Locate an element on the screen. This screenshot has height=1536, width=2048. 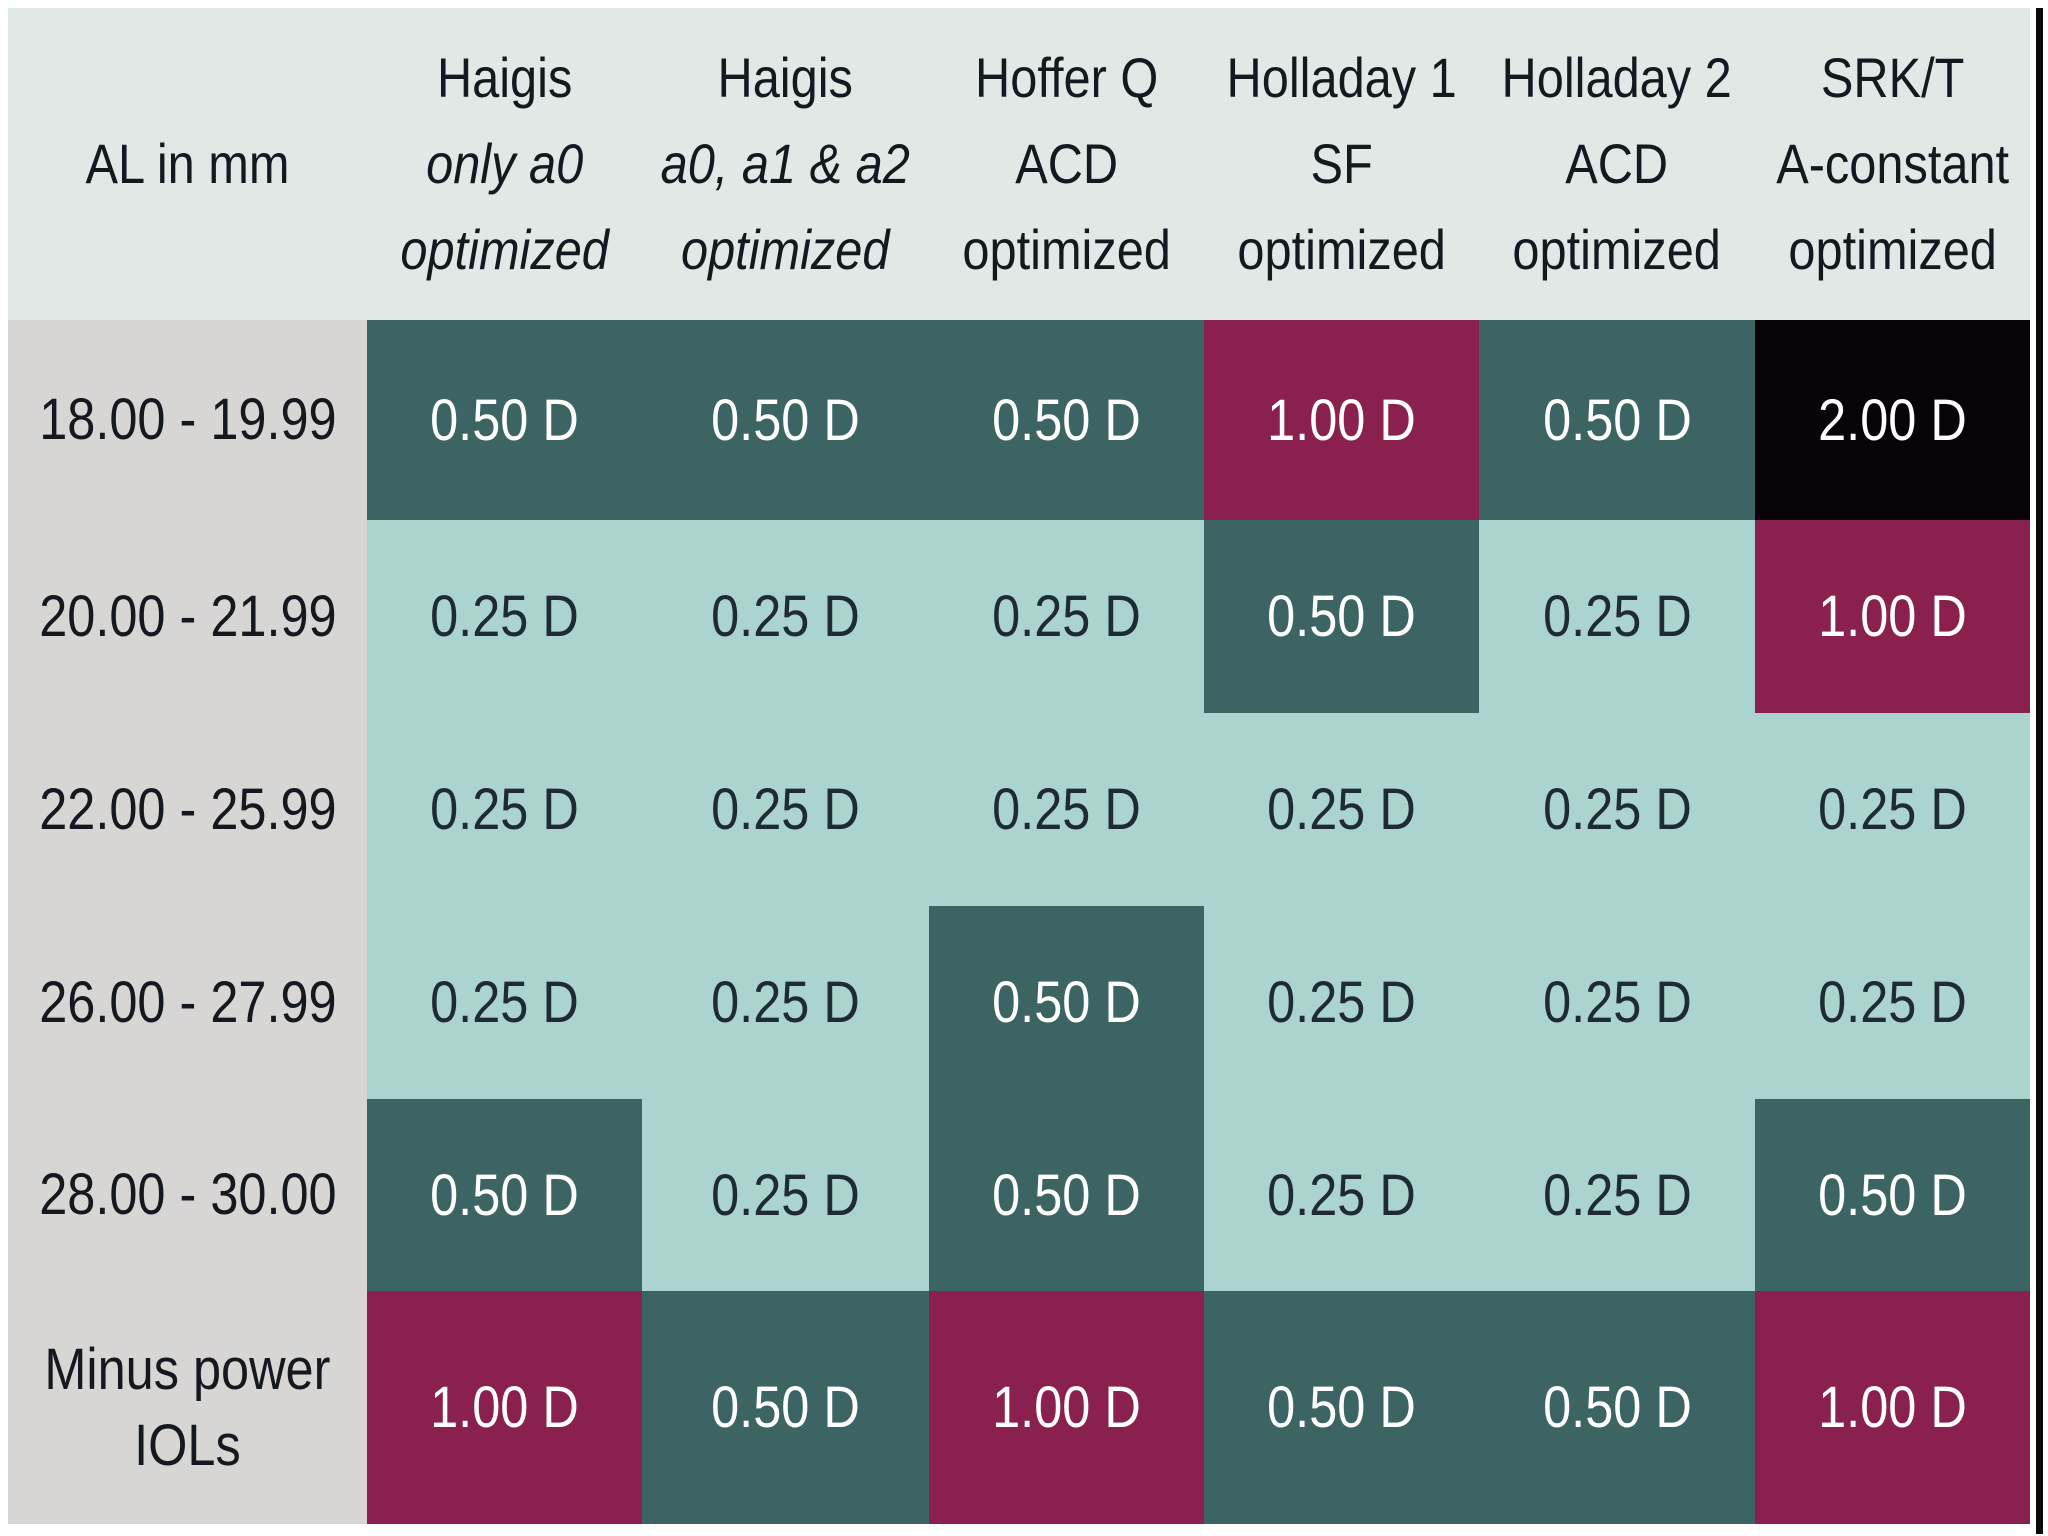
column-title: Hoffer Q is located at coordinates (1066, 77).